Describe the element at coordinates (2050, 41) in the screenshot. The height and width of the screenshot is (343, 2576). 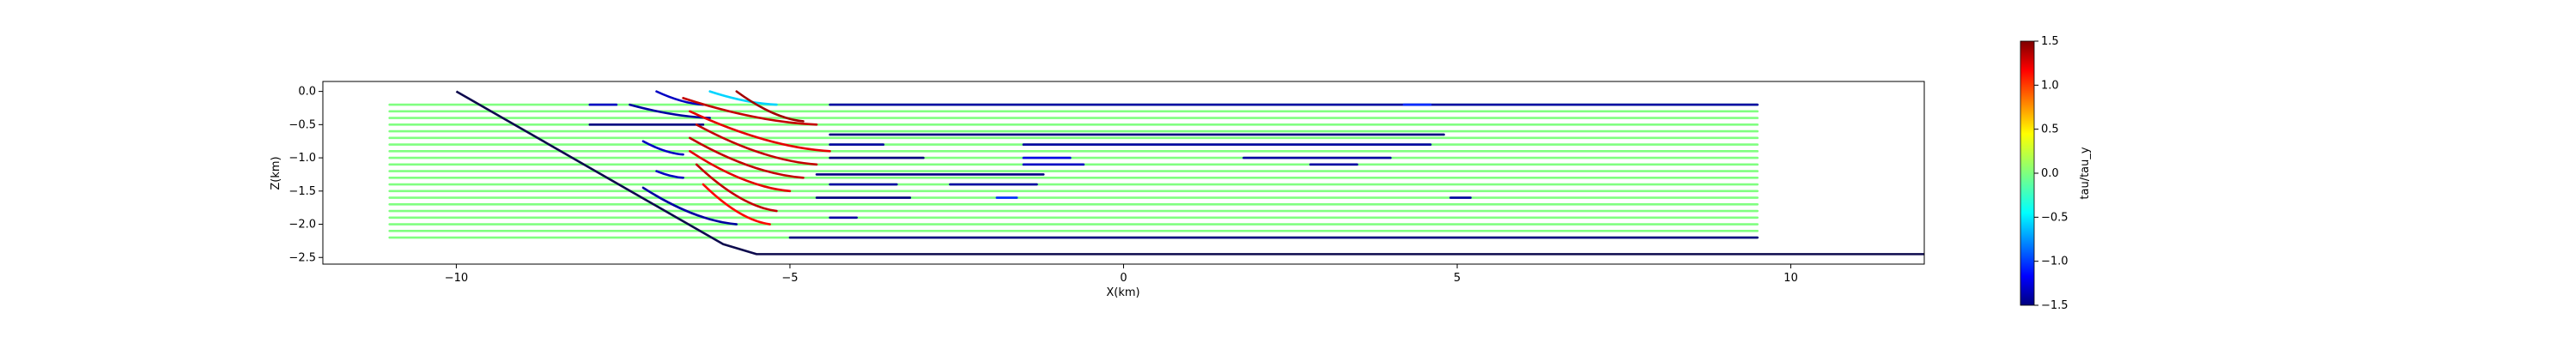
I see `colorbar-tick-label: 1.5` at that location.